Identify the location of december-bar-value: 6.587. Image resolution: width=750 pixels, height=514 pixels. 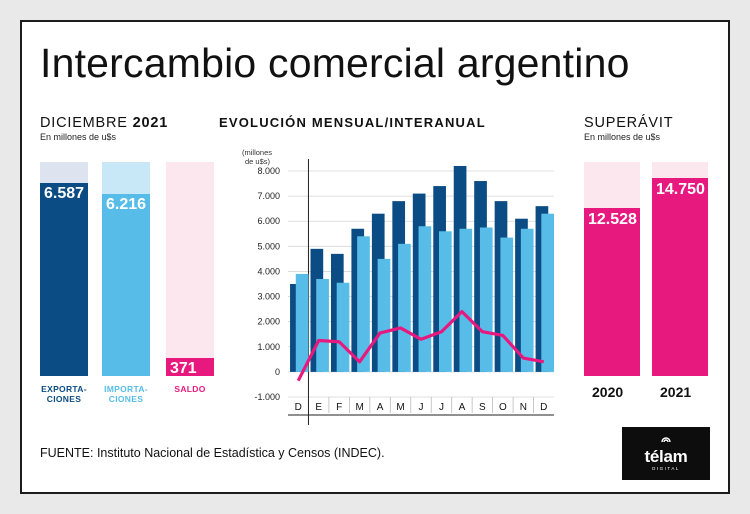
(64, 194).